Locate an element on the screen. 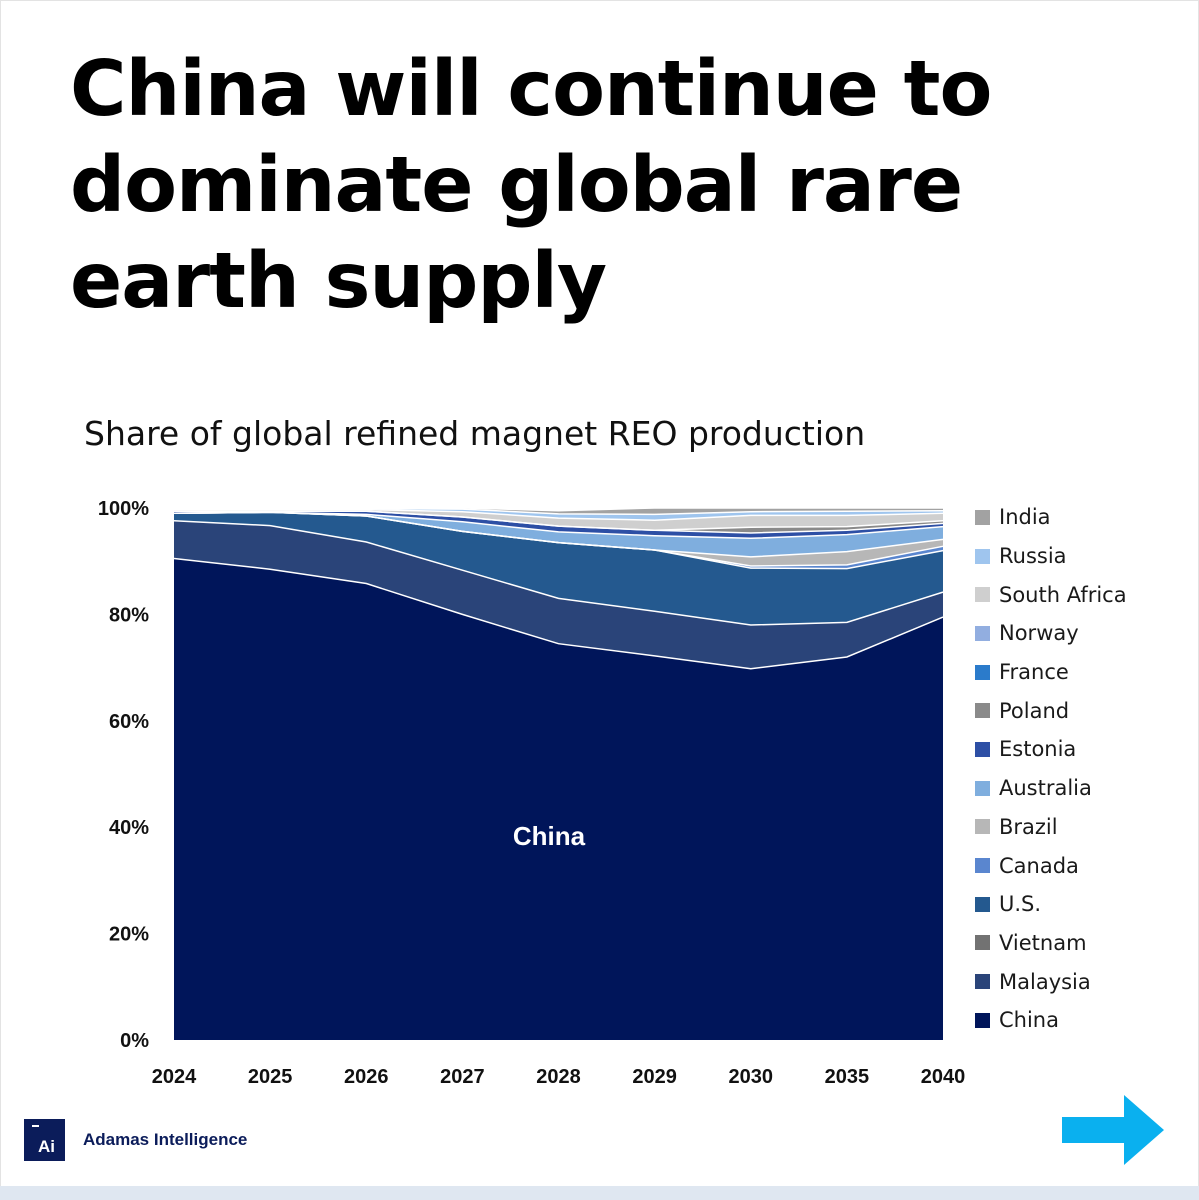  logo-mark-text: Ai is located at coordinates (46, 1146).